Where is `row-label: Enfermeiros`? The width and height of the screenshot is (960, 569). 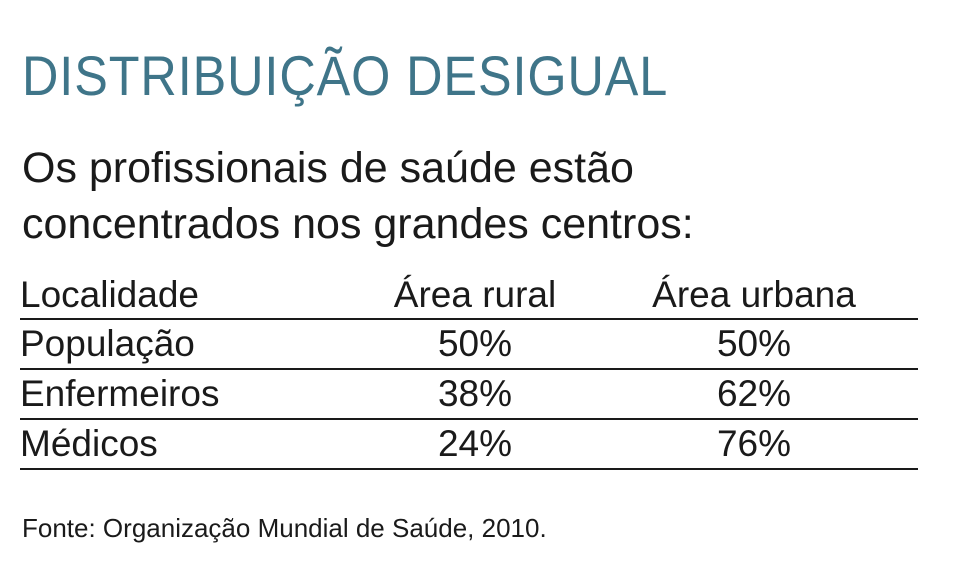 row-label: Enfermeiros is located at coordinates (190, 394).